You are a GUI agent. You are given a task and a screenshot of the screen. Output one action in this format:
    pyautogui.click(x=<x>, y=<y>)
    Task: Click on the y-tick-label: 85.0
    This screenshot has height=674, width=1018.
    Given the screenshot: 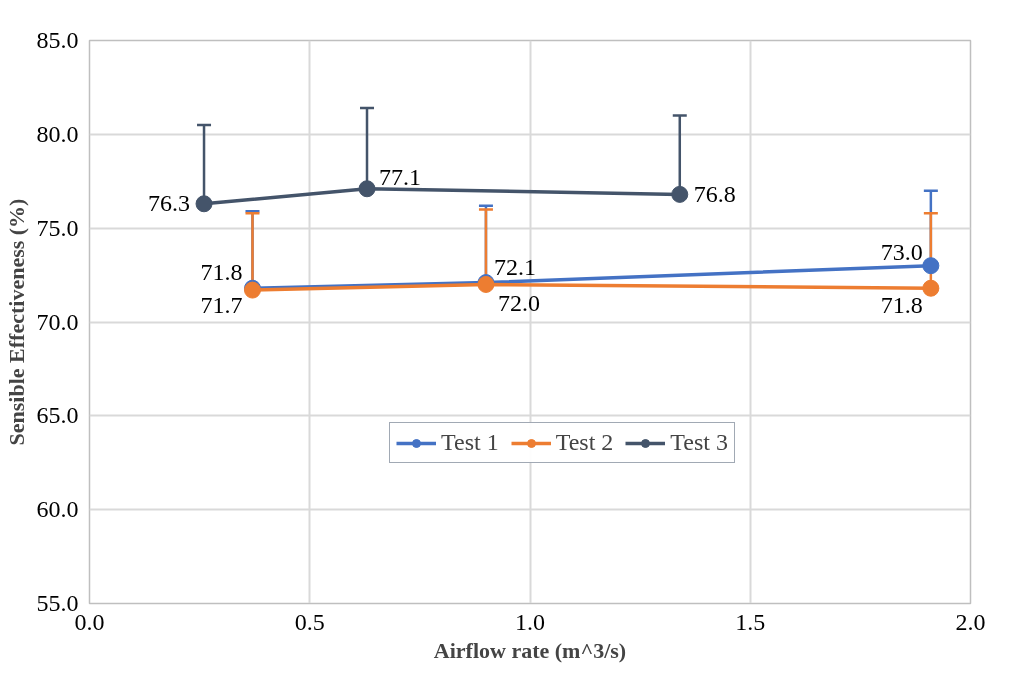 What is the action you would take?
    pyautogui.click(x=57, y=40)
    